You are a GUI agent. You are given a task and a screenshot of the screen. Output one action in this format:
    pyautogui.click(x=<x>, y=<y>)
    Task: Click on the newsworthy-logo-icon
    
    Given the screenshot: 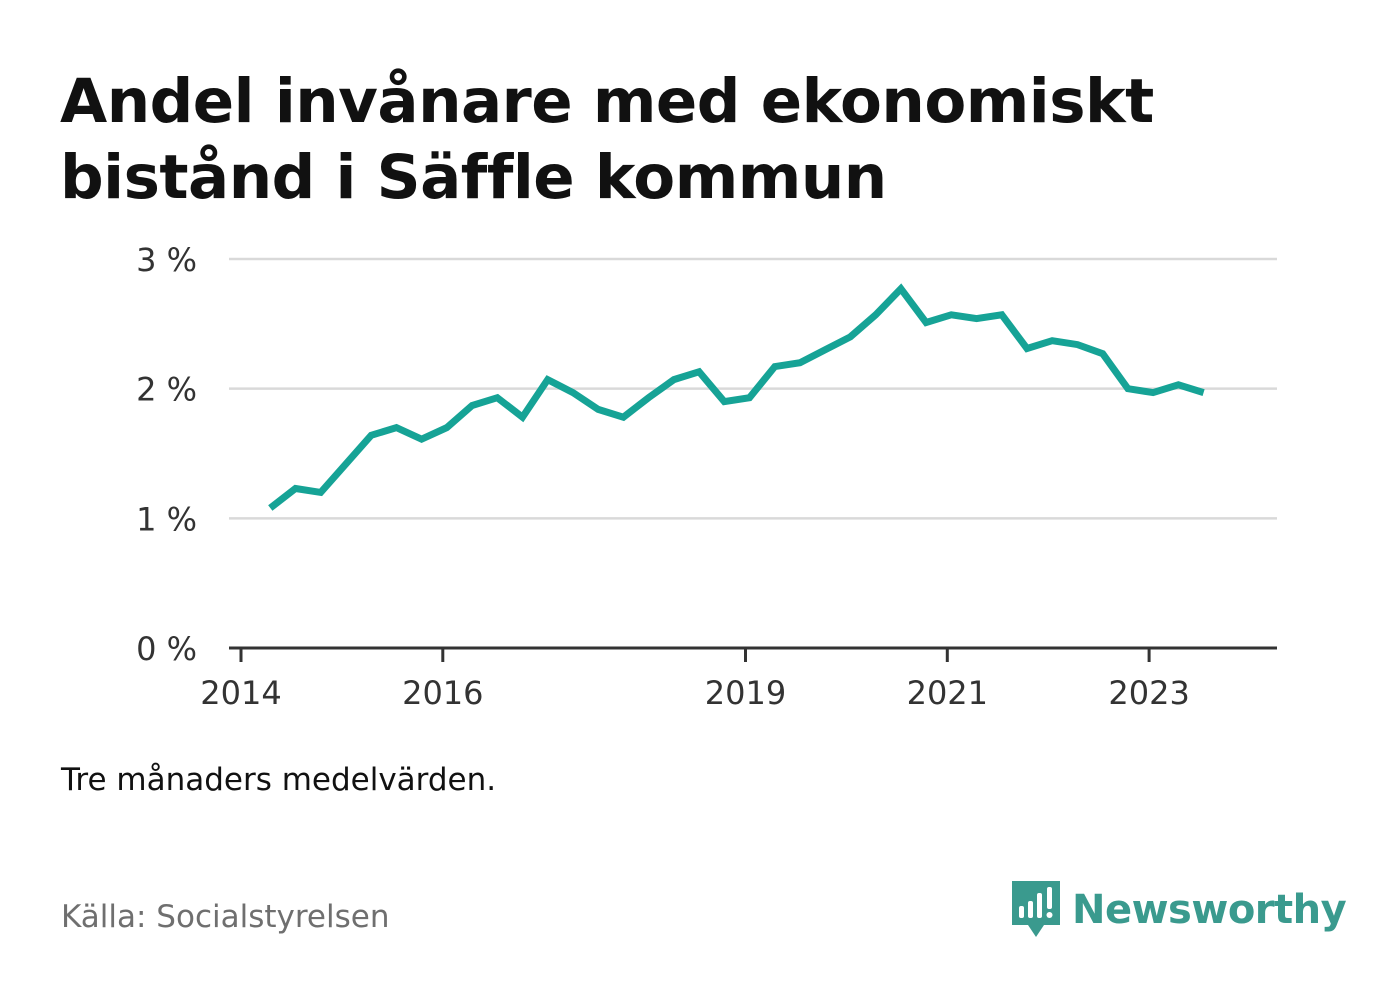 What is the action you would take?
    pyautogui.click(x=1036, y=909)
    